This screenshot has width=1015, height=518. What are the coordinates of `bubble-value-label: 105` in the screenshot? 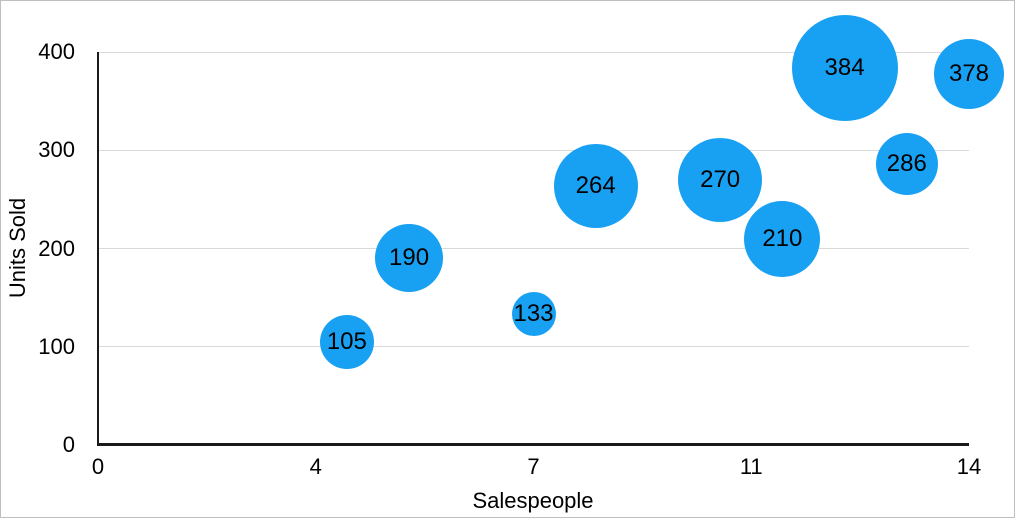 It's located at (346, 341).